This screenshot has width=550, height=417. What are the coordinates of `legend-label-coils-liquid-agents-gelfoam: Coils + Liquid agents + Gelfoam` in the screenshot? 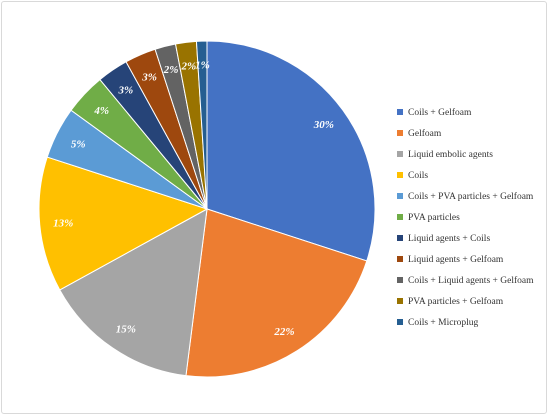 It's located at (471, 280).